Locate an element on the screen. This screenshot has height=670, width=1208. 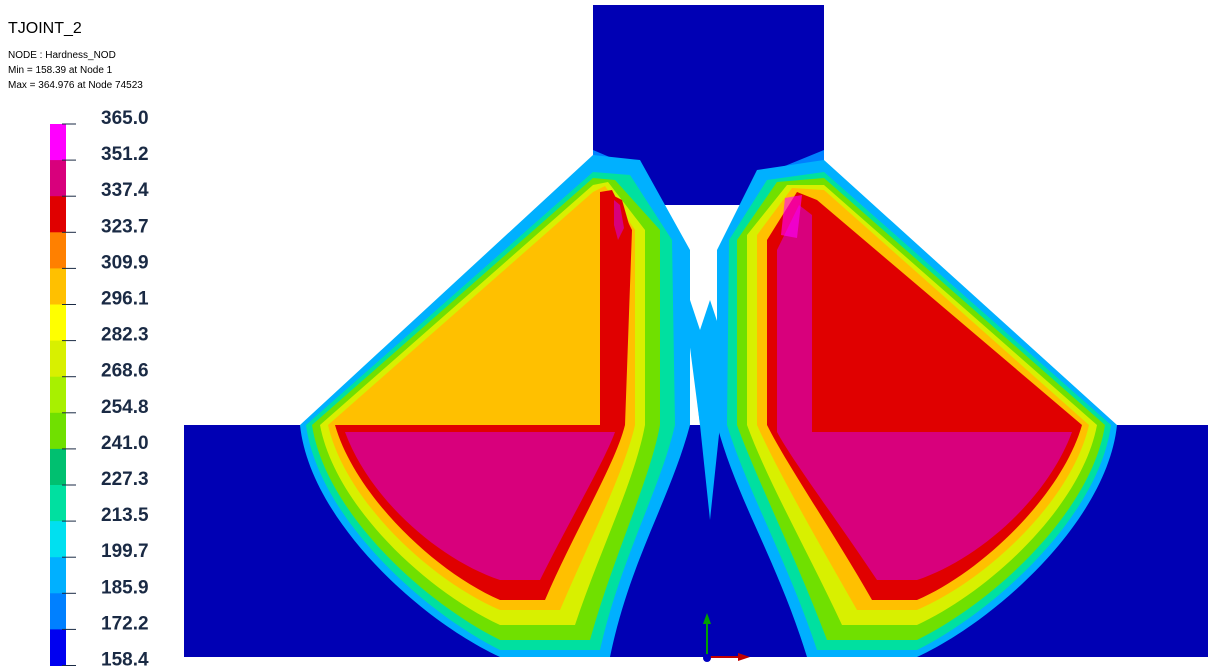
legend-label: 185.9 is located at coordinates (125, 587).